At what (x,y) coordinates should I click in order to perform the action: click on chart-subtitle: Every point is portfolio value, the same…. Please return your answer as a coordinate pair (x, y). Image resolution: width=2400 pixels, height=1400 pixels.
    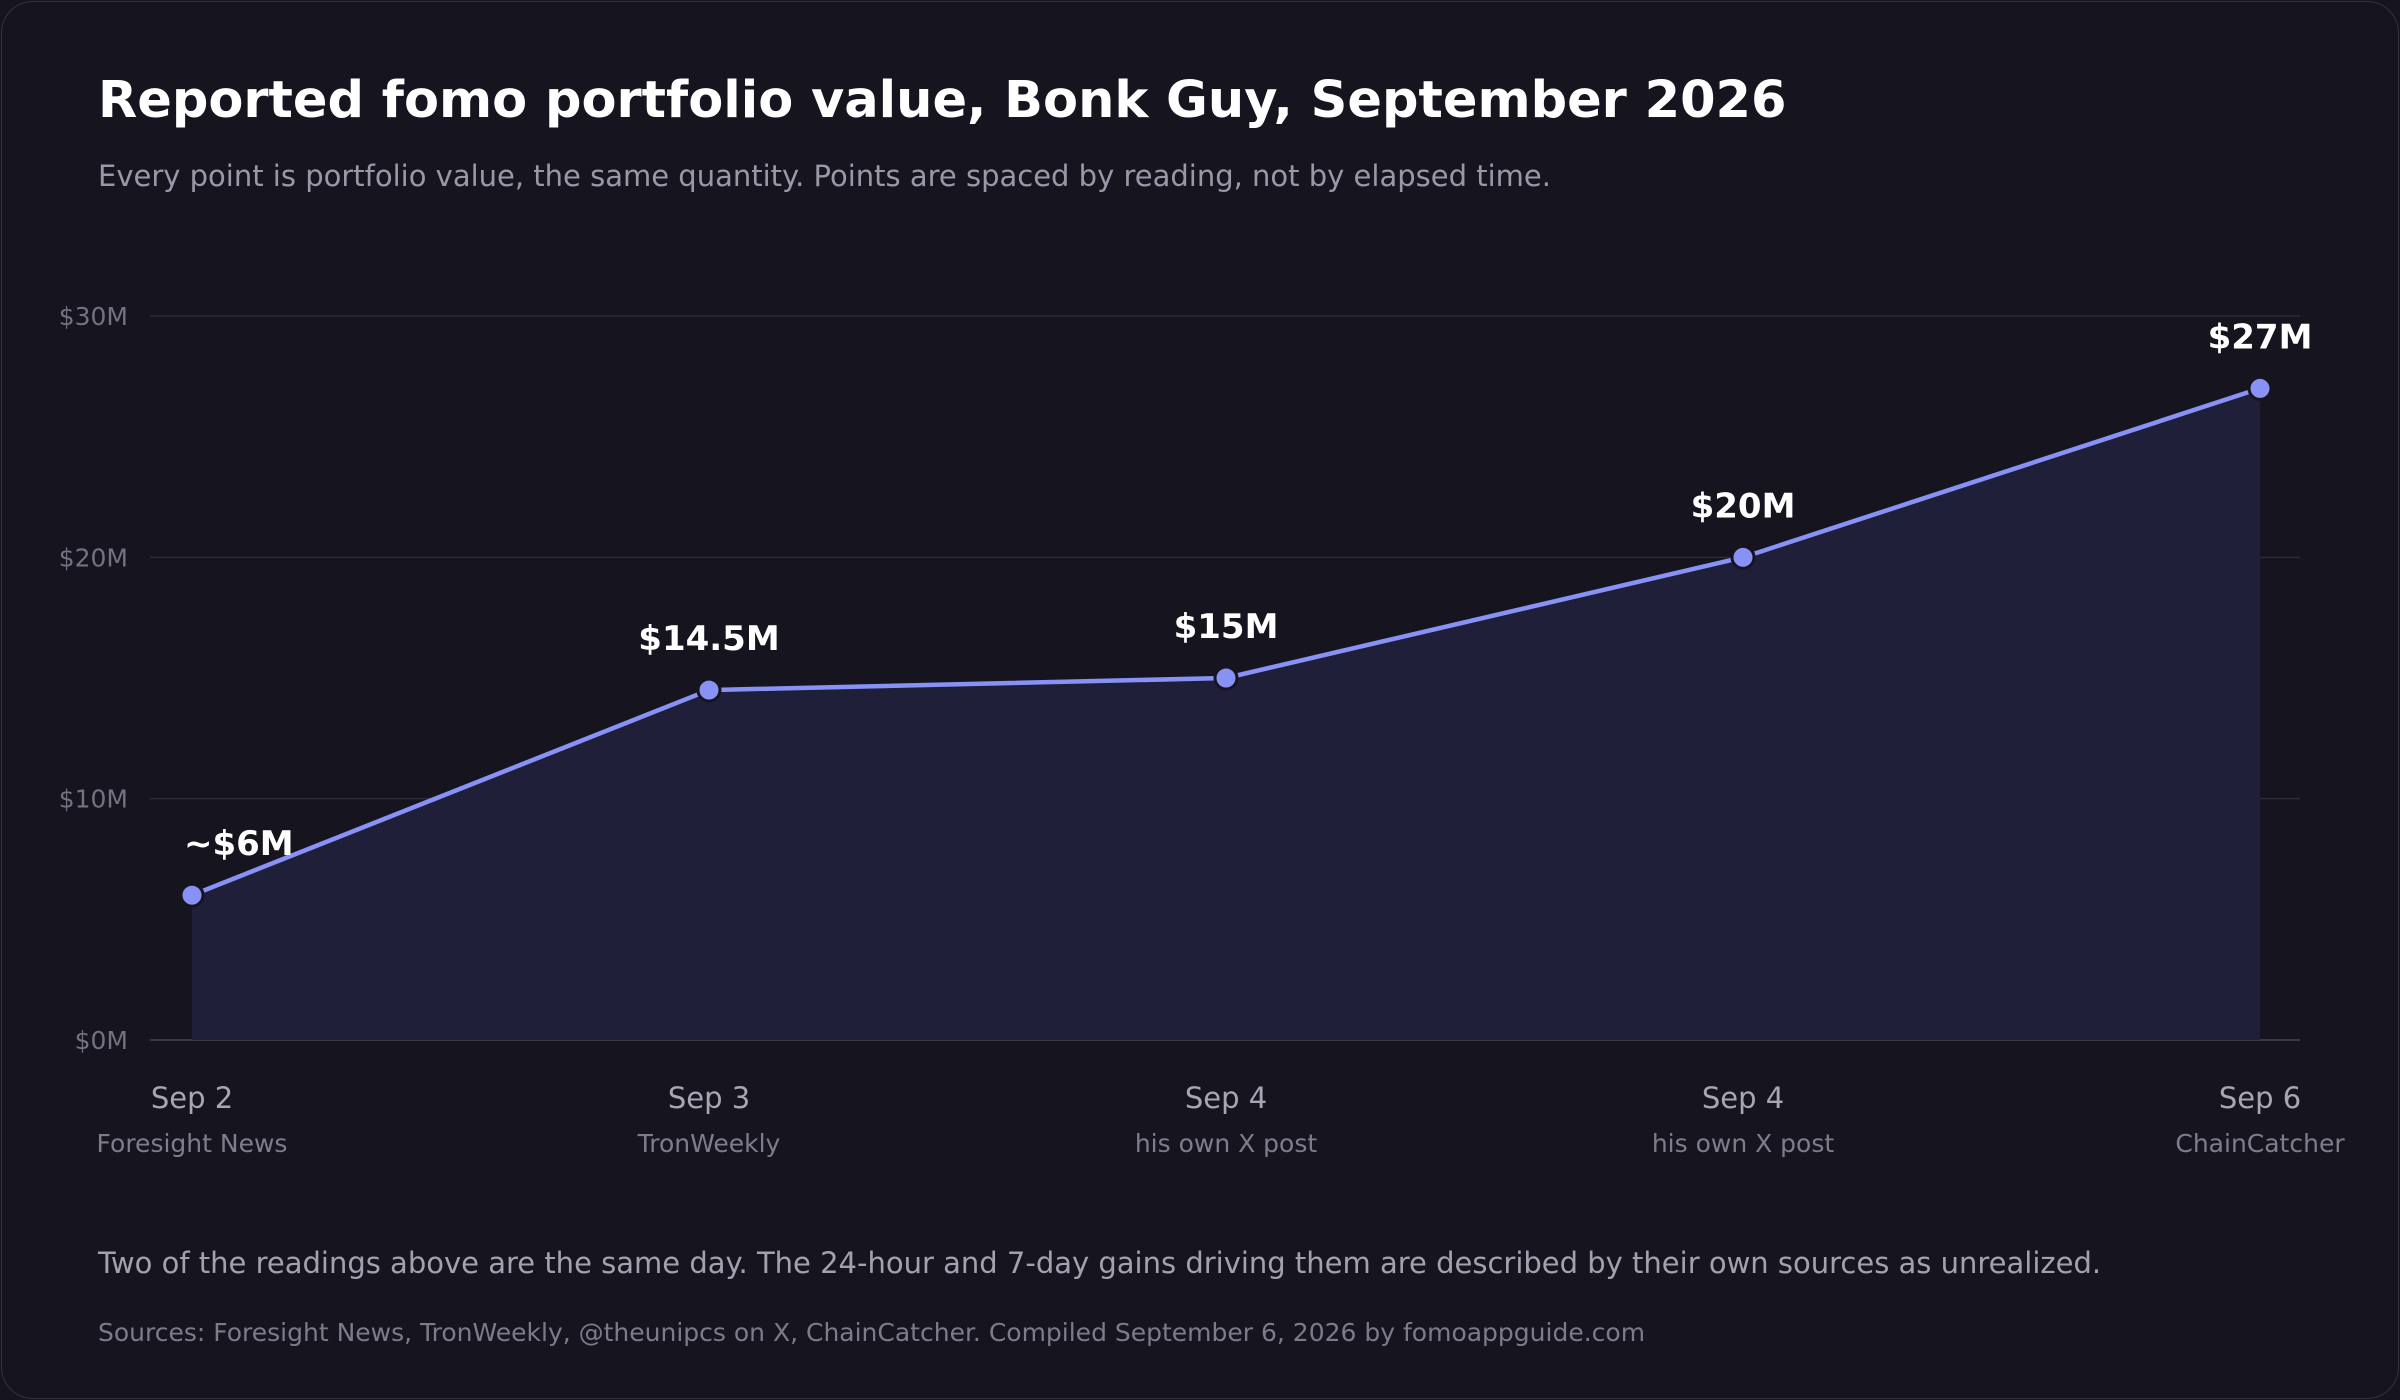
    Looking at the image, I should click on (824, 176).